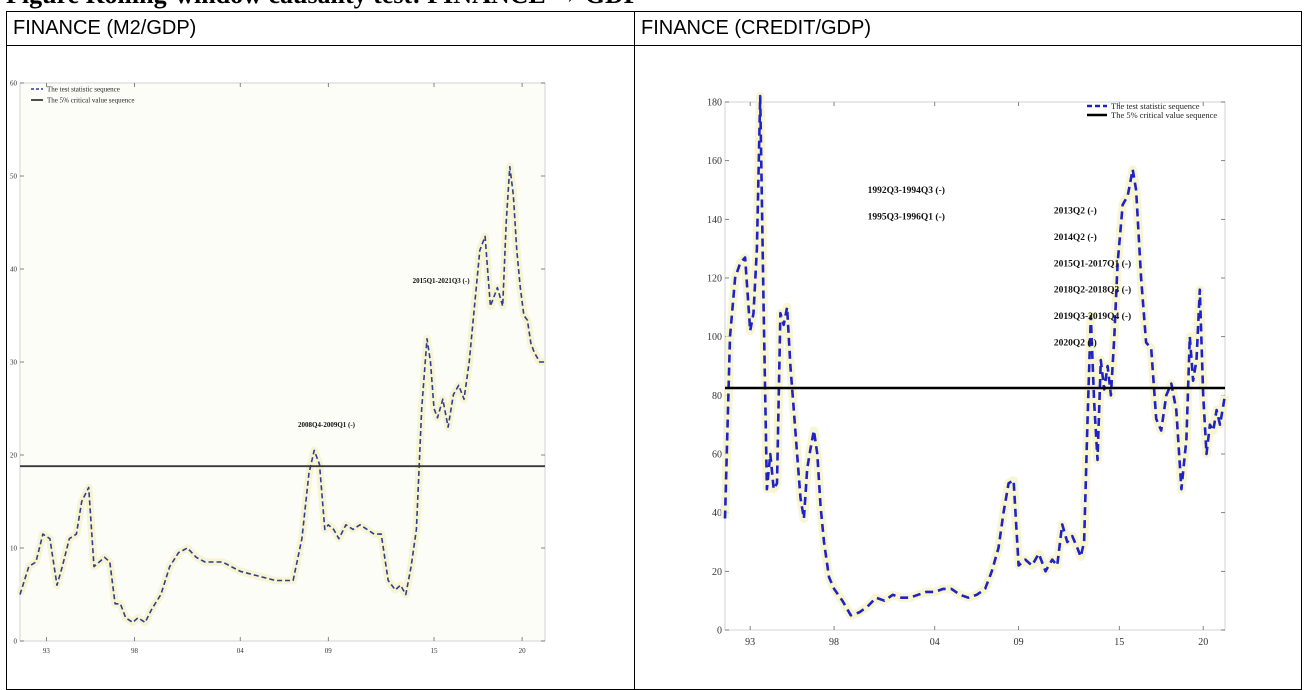 The image size is (1308, 690). What do you see at coordinates (906, 216) in the screenshot?
I see `period-annotation: 1995Q3-1996Q1 (-)` at bounding box center [906, 216].